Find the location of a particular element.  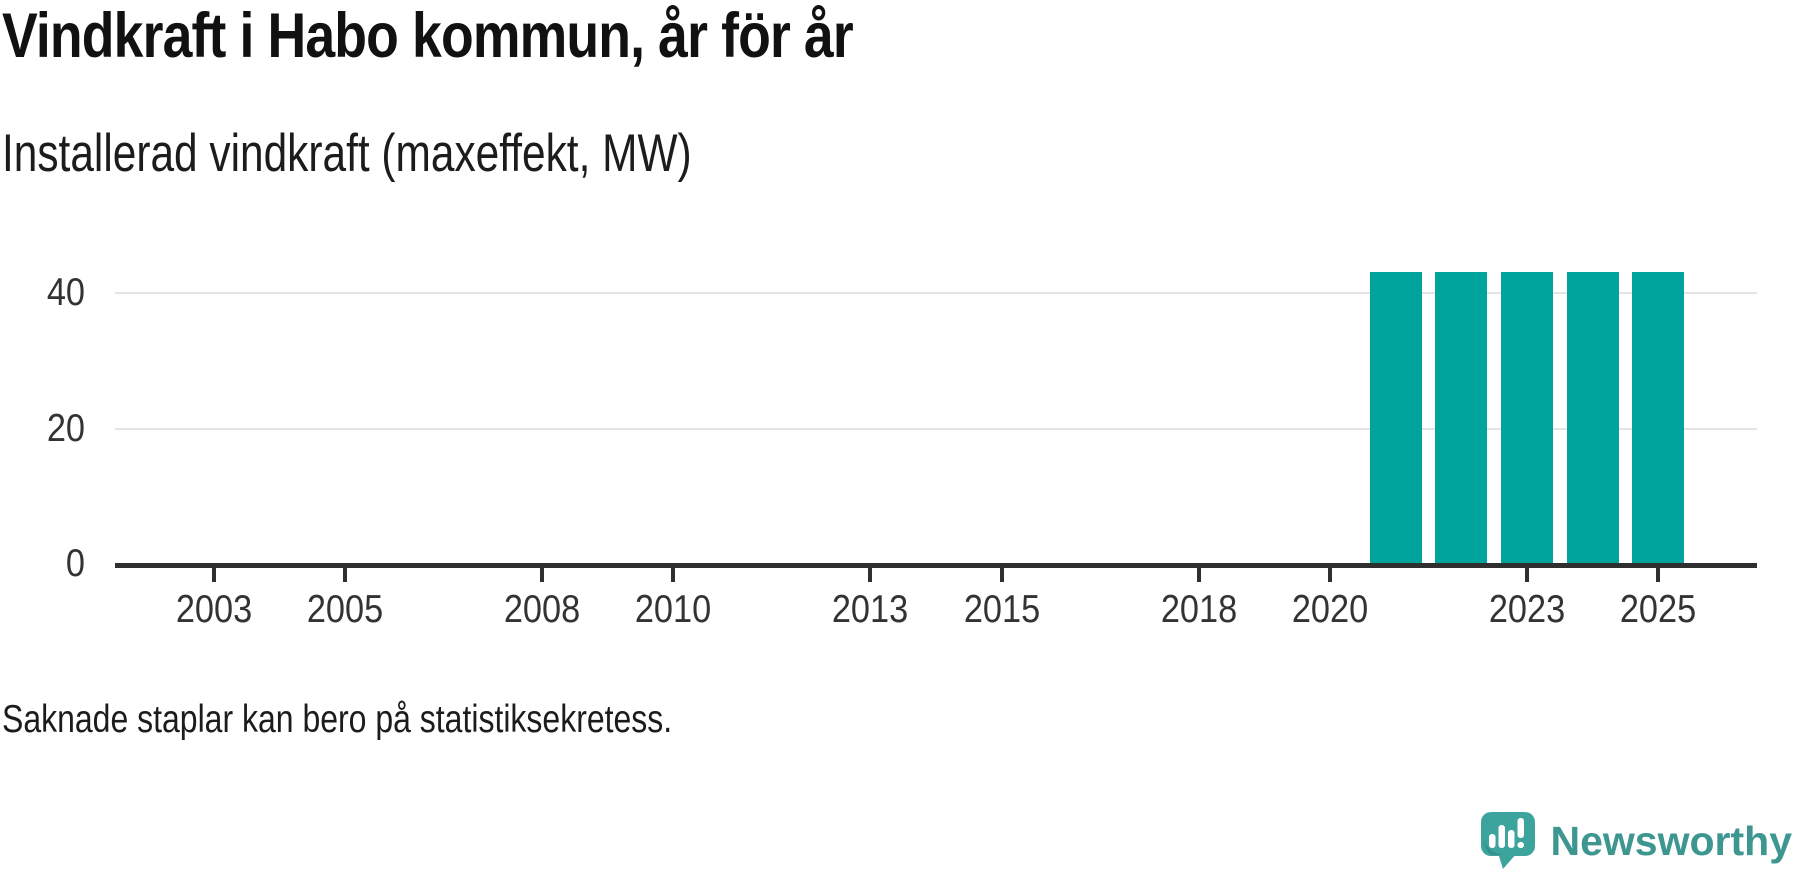

x-axis-label-2005: 2005 is located at coordinates (345, 609).